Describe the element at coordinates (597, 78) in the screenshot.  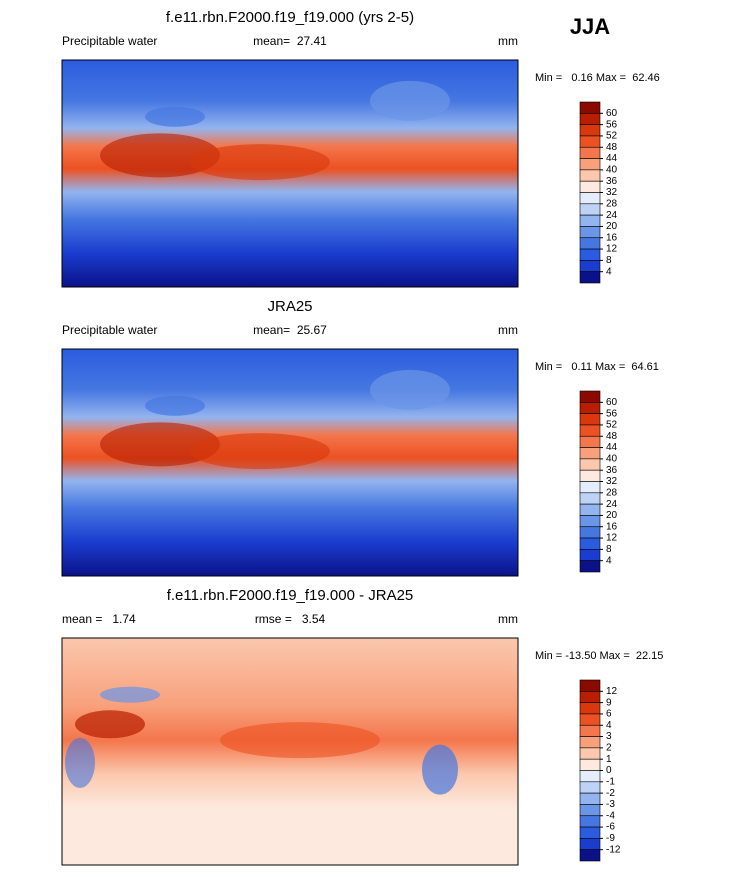
I see `min-max: Min = 0.16 Max = 62.46` at that location.